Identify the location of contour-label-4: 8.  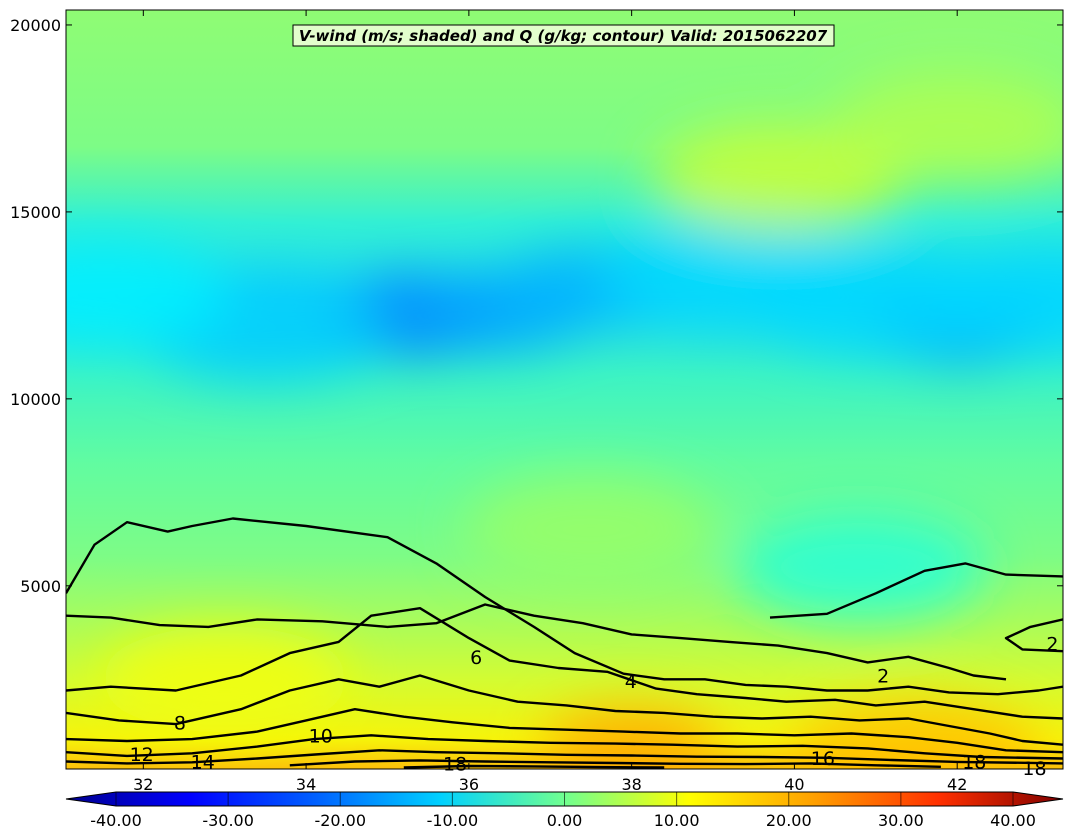
(180, 723).